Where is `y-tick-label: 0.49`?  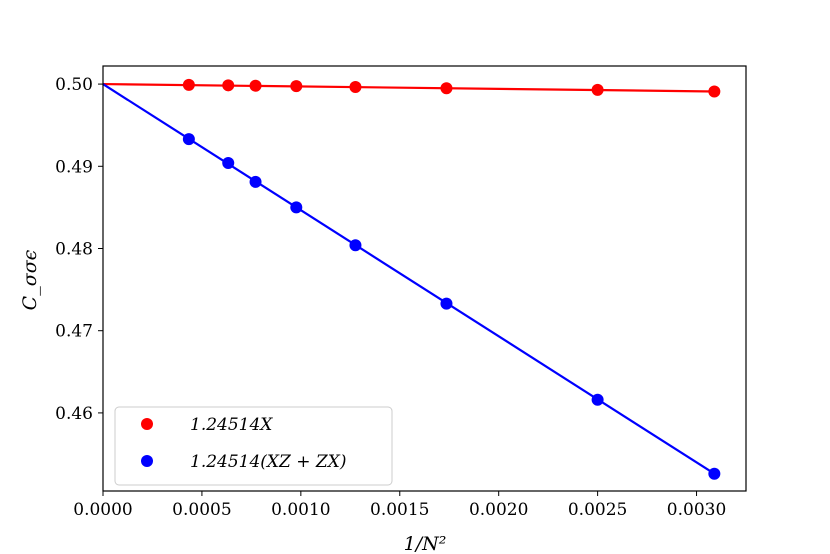 y-tick-label: 0.49 is located at coordinates (74, 167).